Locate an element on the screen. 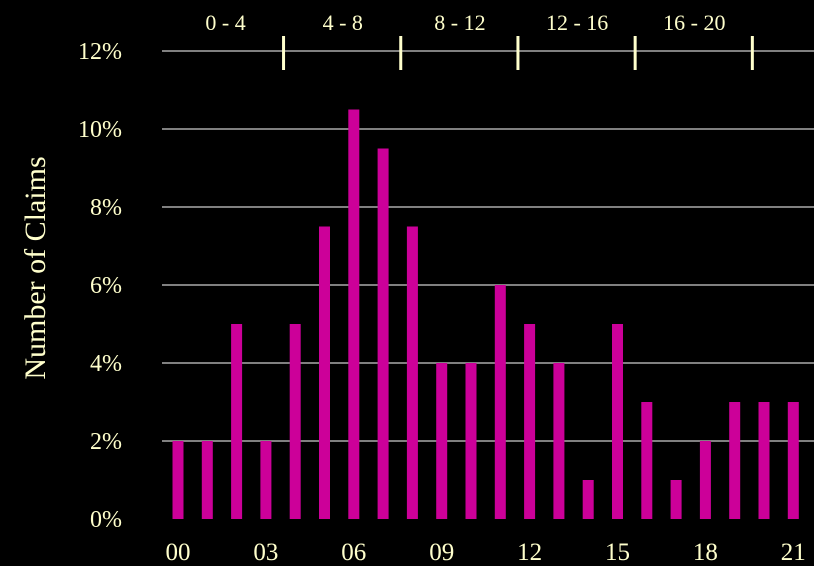  group-label: 4 - 8 is located at coordinates (343, 22).